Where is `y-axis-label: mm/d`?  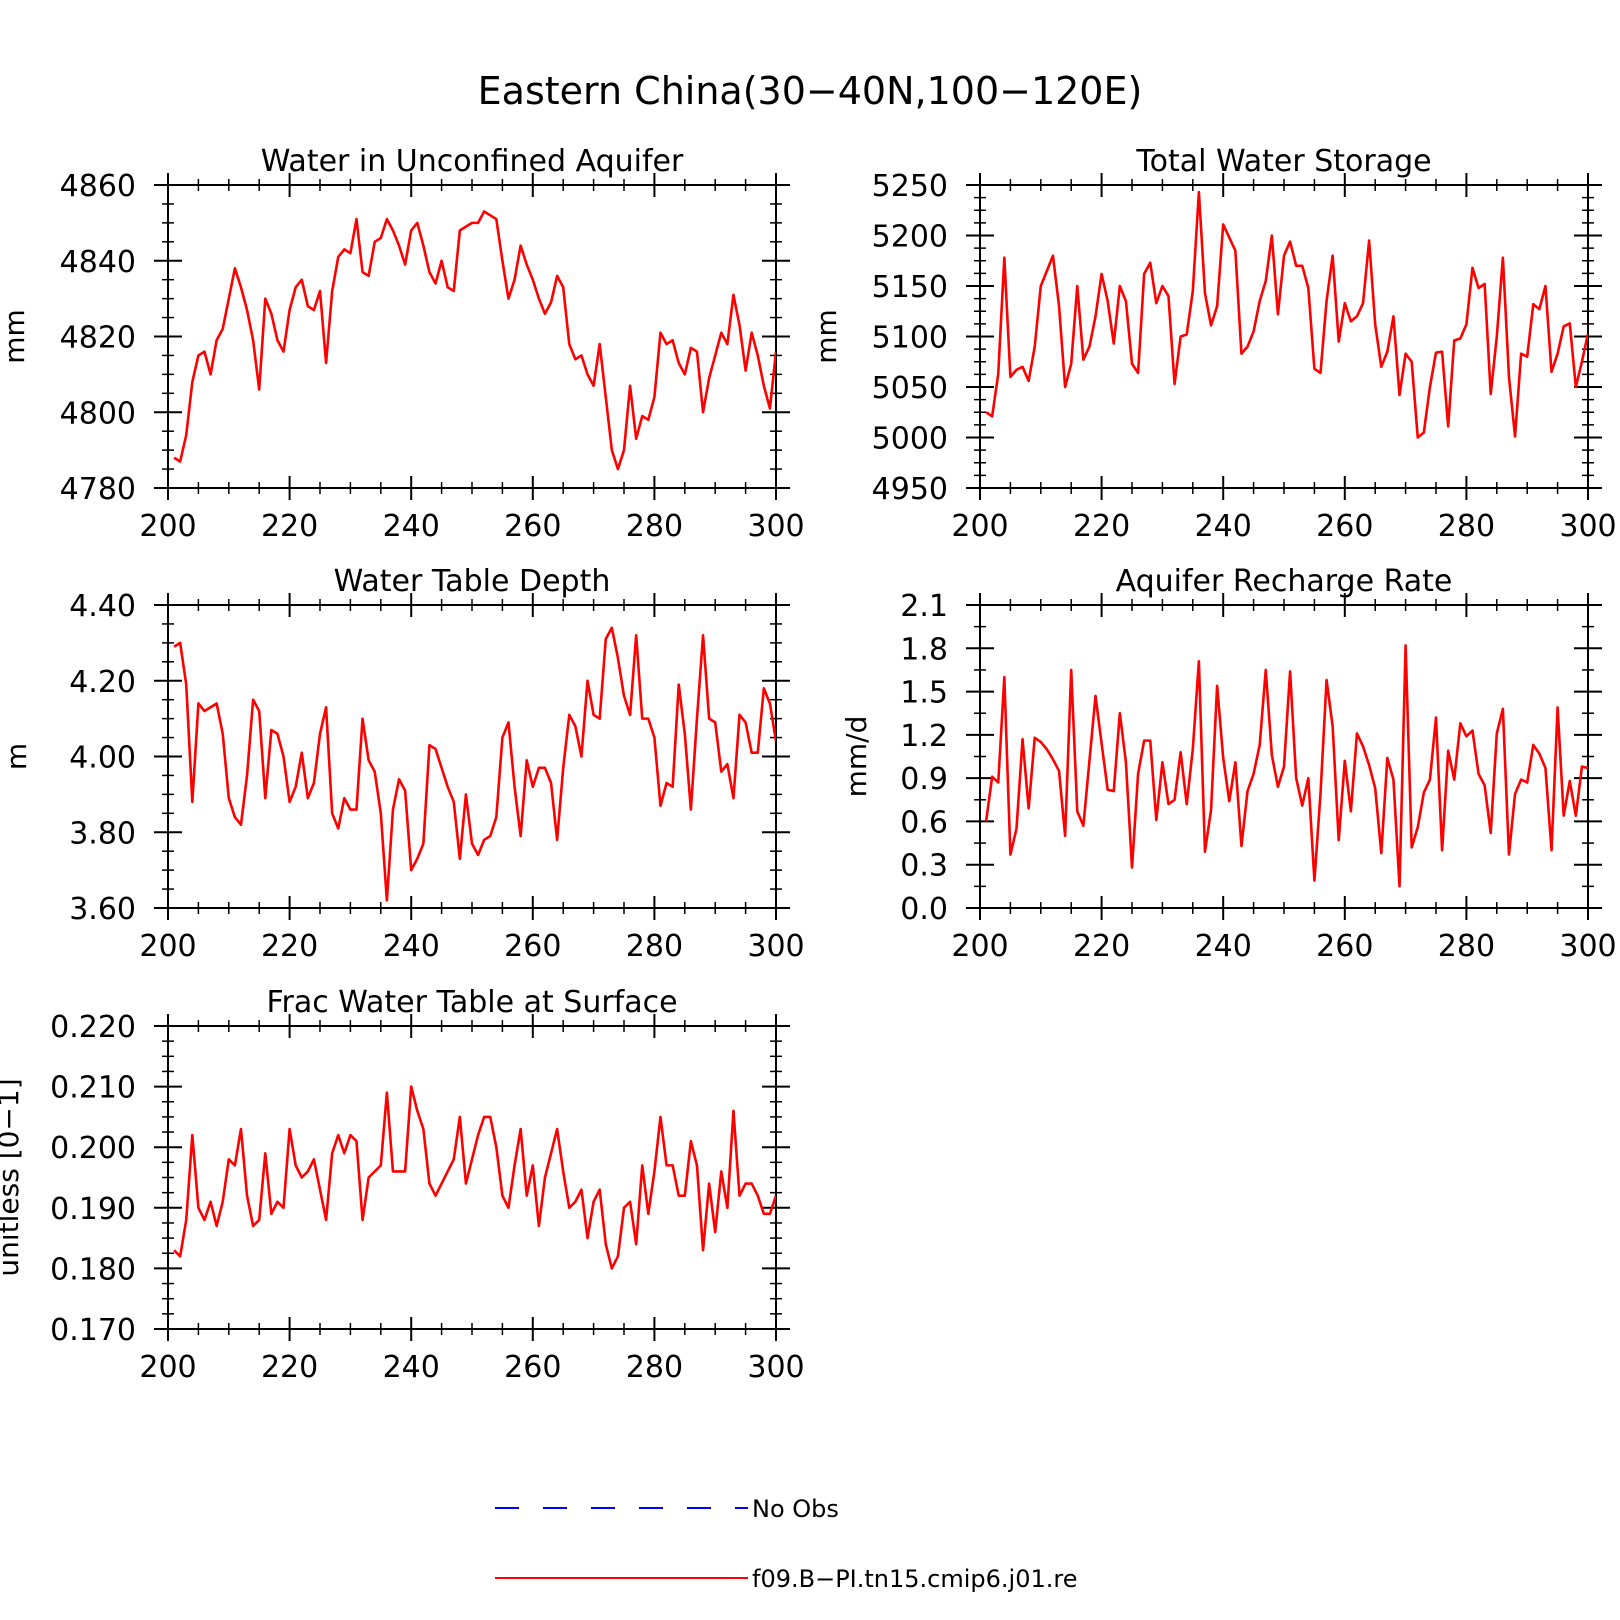
y-axis-label: mm/d is located at coordinates (856, 757).